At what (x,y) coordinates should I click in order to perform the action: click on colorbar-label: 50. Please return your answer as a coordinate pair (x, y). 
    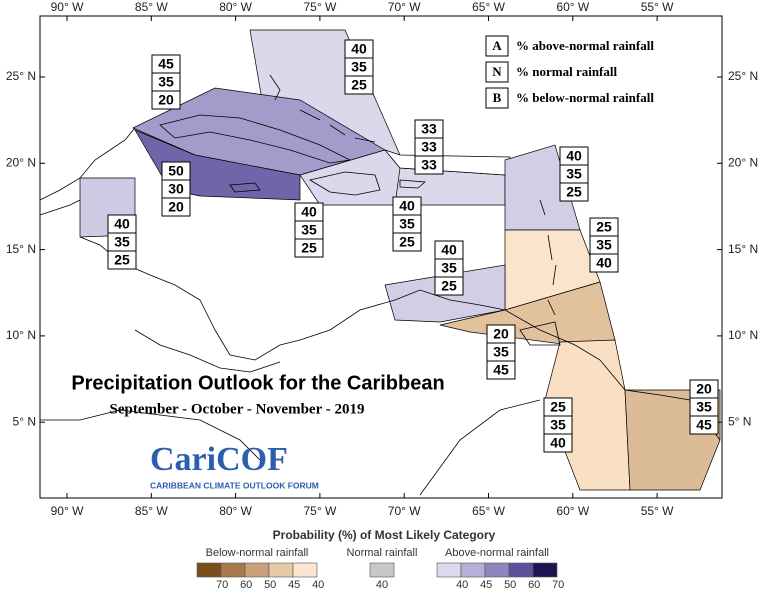
    Looking at the image, I should click on (510, 584).